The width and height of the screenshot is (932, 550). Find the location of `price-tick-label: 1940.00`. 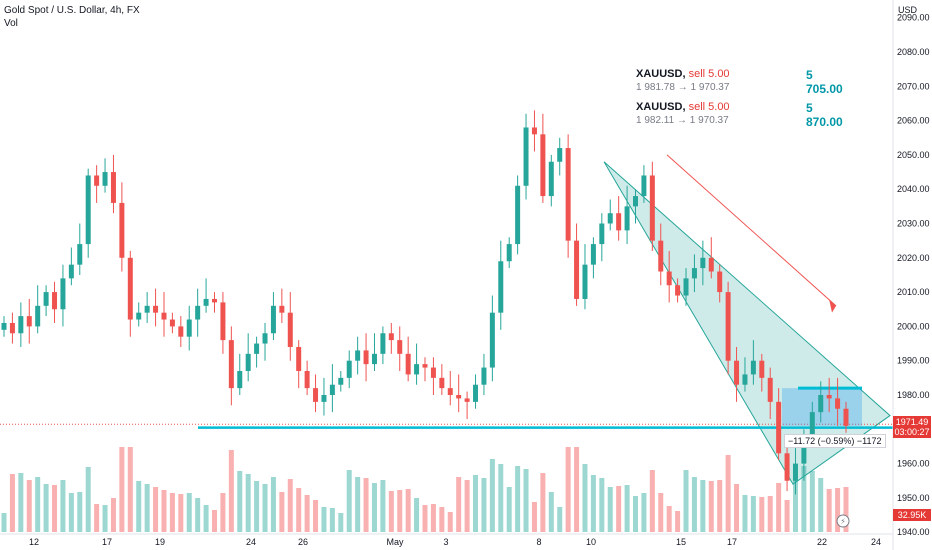

price-tick-label: 1940.00 is located at coordinates (913, 532).